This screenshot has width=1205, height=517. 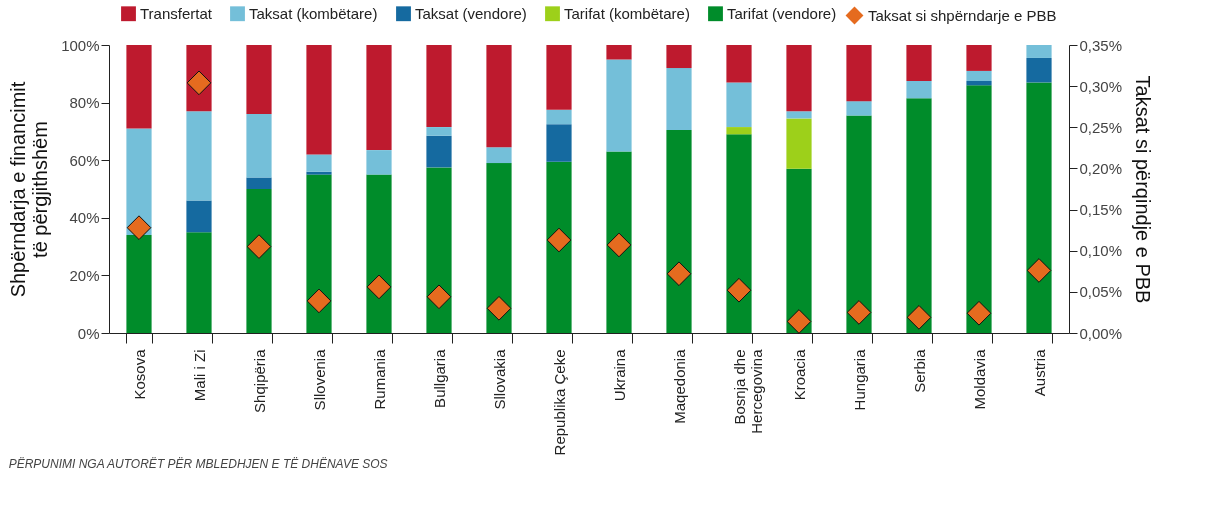 I want to click on y-axis-title: Shpërndarja e financimit të përgjithshëm, so click(x=29, y=189).